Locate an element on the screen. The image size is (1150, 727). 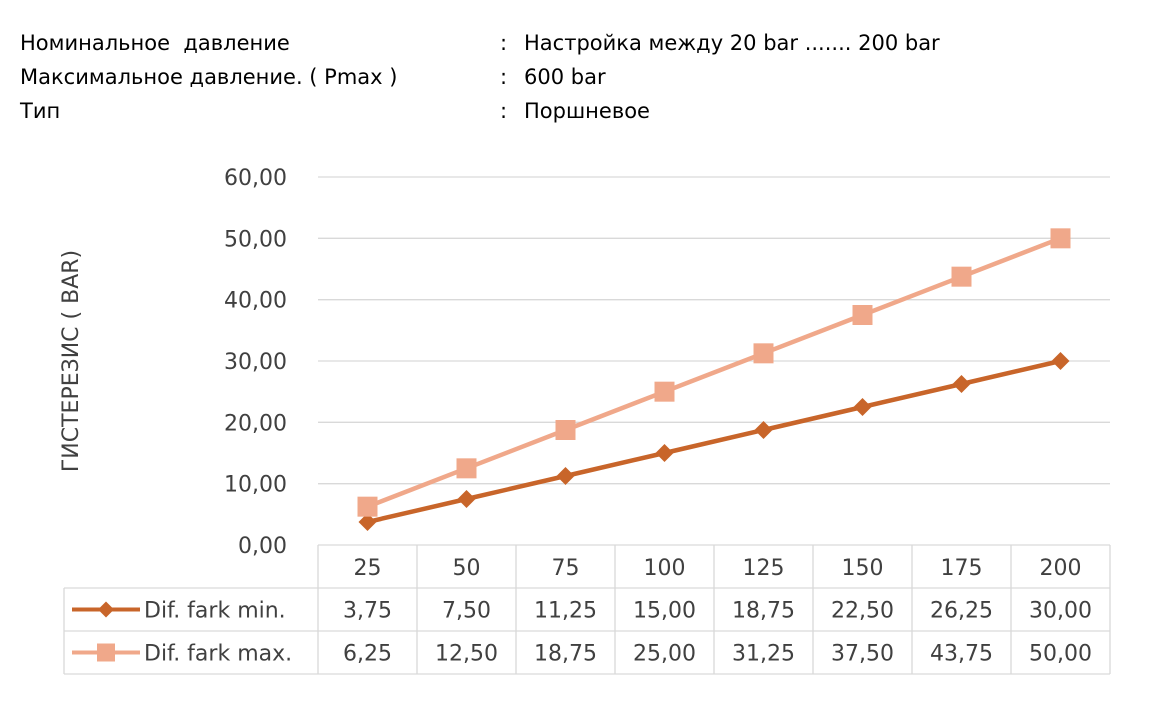
spec-label: Тип is located at coordinates (40, 111).